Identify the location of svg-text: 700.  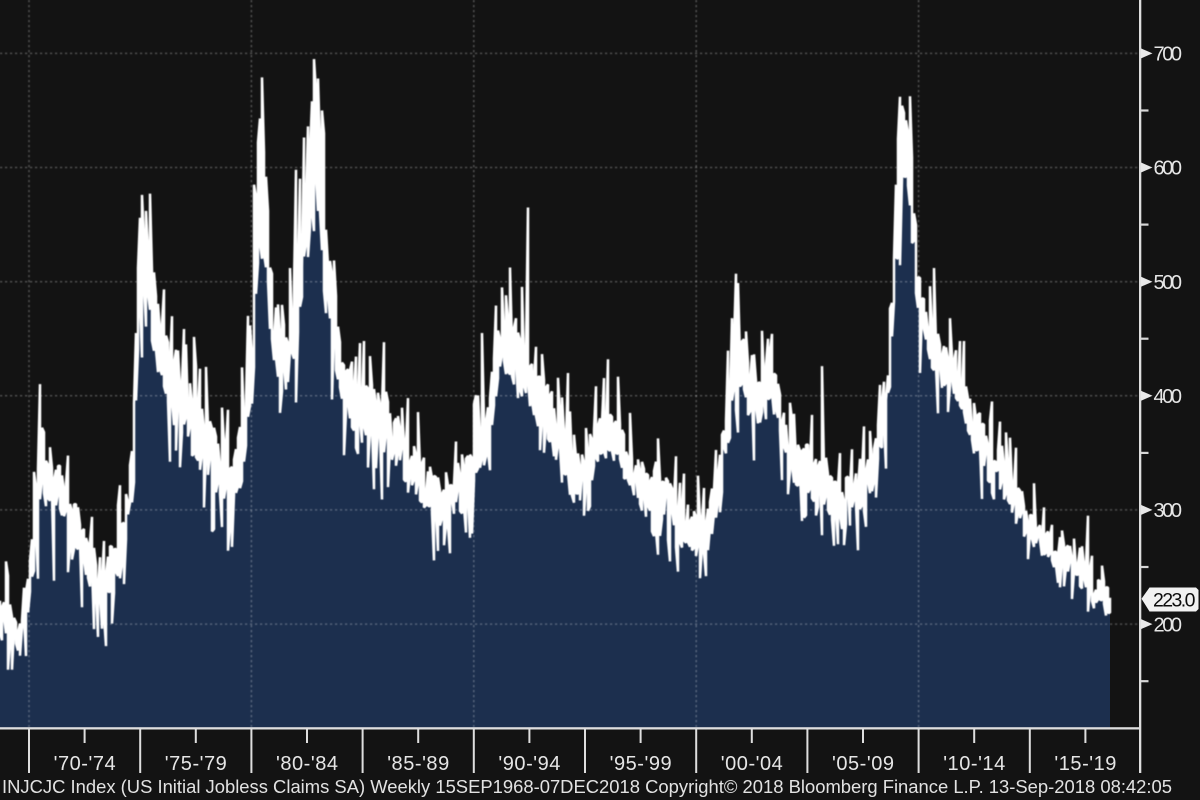
(1168, 55).